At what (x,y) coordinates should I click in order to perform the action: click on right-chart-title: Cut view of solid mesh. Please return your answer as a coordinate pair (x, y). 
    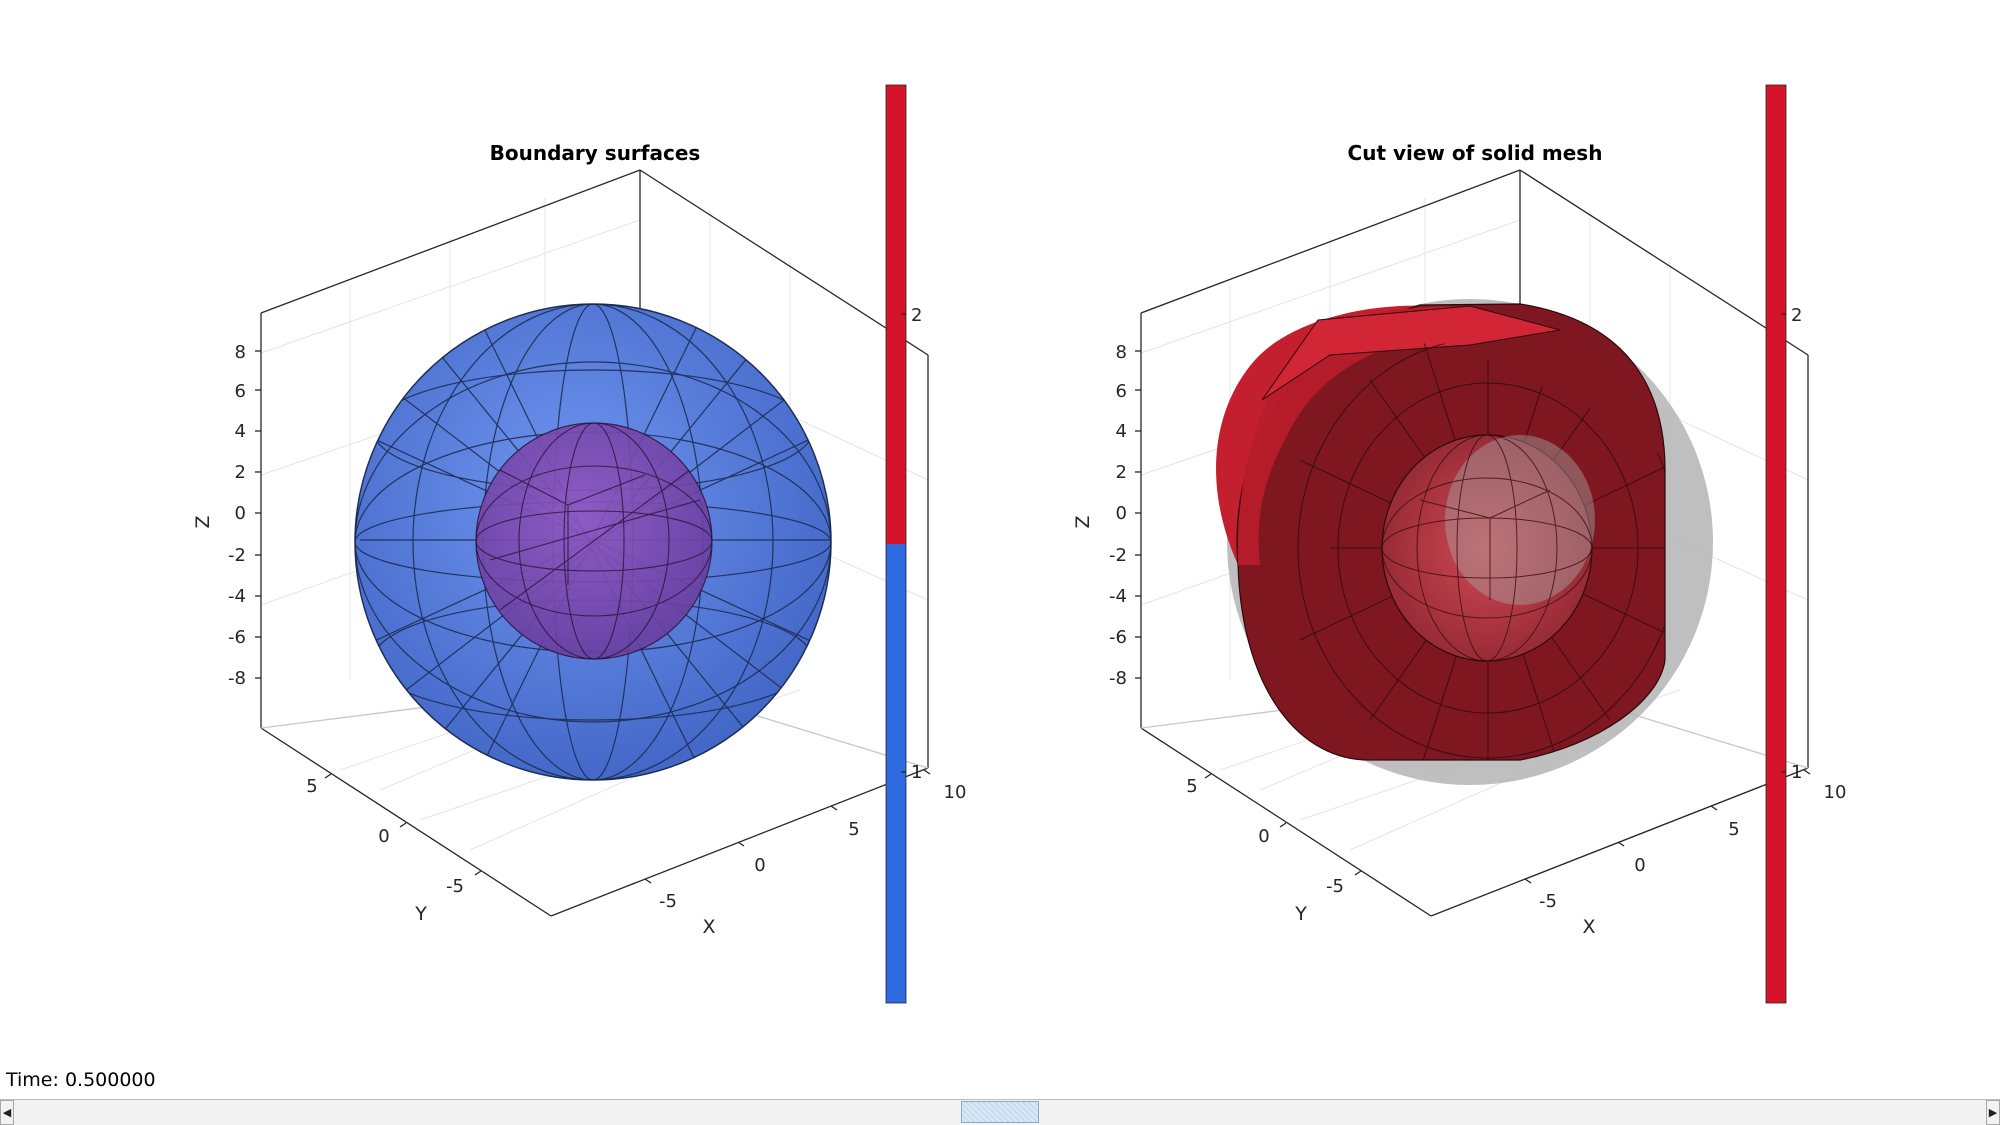
    Looking at the image, I should click on (1475, 153).